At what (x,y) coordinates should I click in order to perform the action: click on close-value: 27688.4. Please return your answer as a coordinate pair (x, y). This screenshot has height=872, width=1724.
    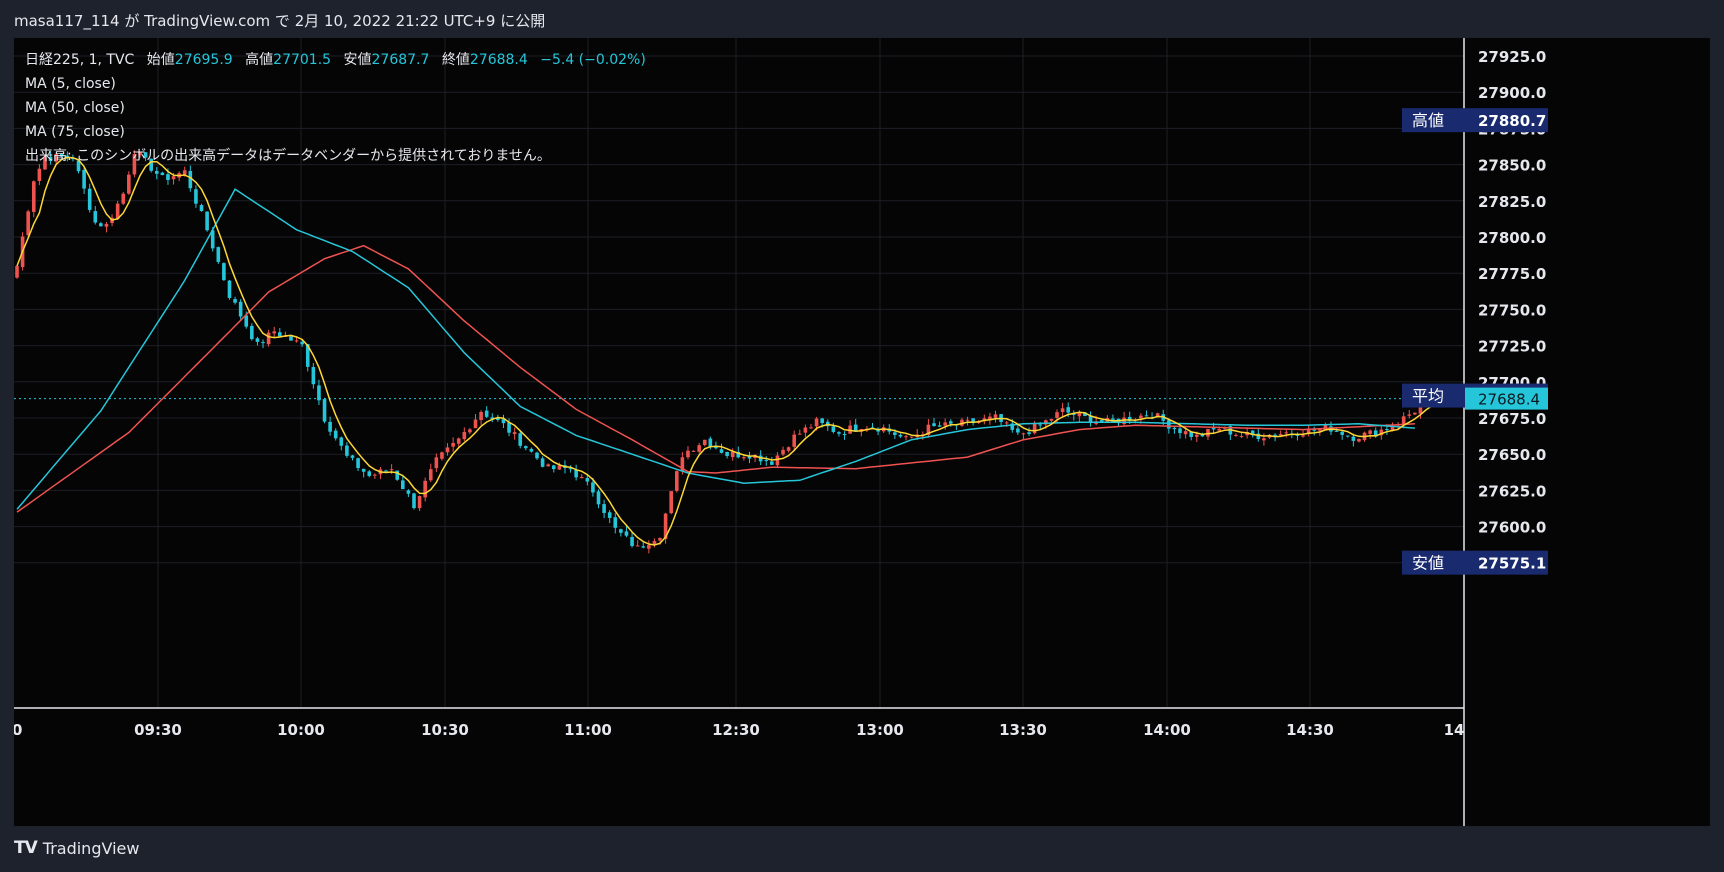
    Looking at the image, I should click on (498, 60).